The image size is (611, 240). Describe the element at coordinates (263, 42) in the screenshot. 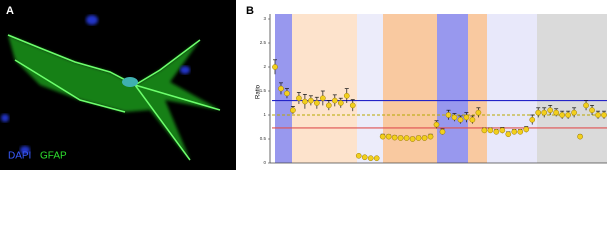

I see `y-tick-label: 2.5` at that location.